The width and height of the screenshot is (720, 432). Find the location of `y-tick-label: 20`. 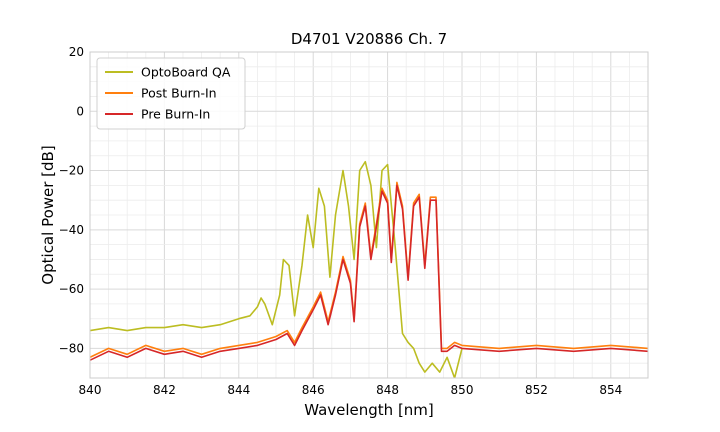

y-tick-label: 20 is located at coordinates (76, 52).